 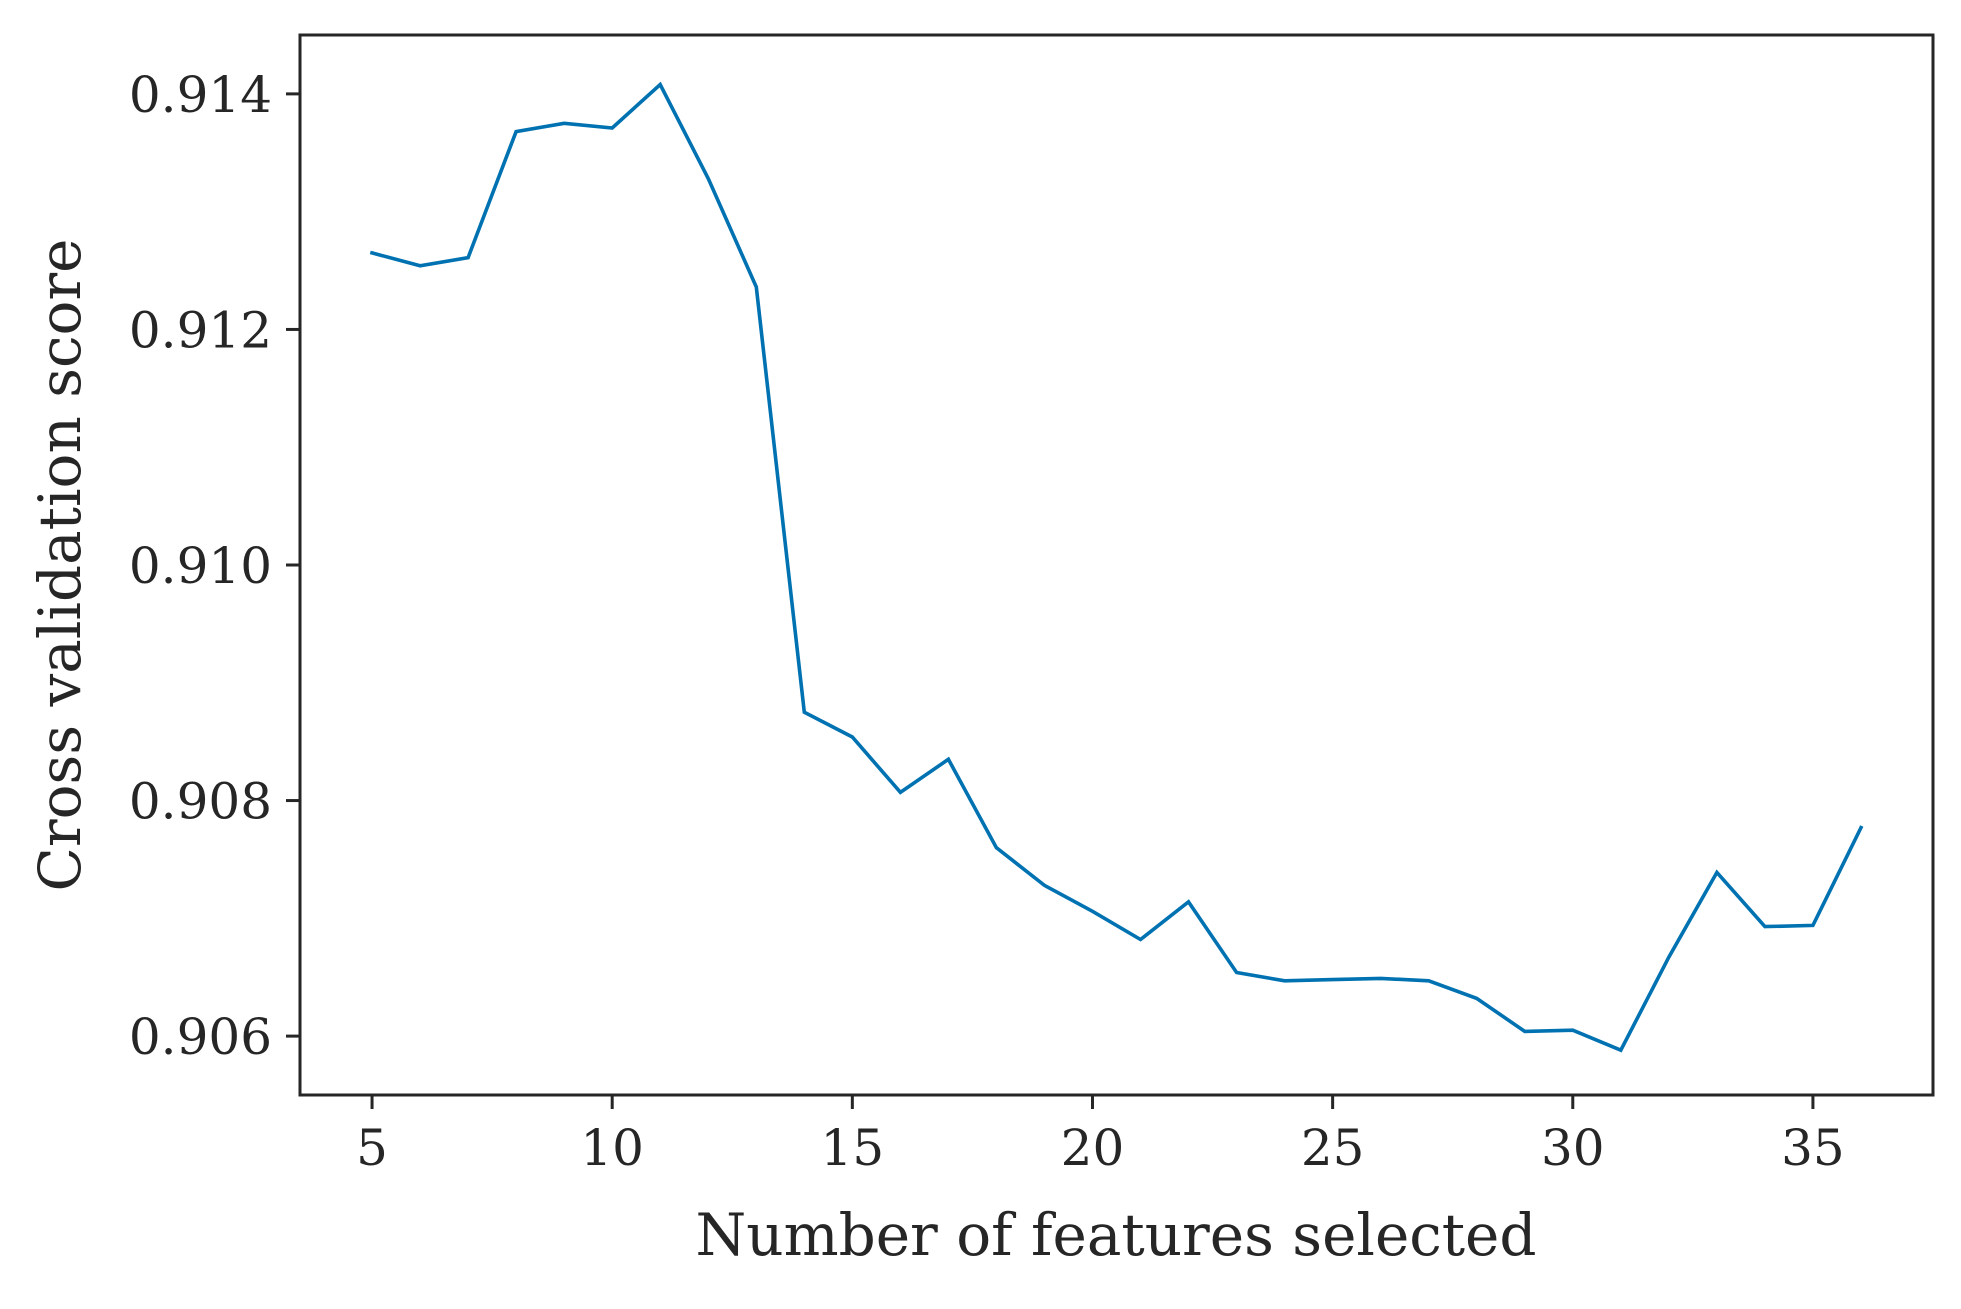 I want to click on y-tick-label: 0.908, so click(x=200, y=802).